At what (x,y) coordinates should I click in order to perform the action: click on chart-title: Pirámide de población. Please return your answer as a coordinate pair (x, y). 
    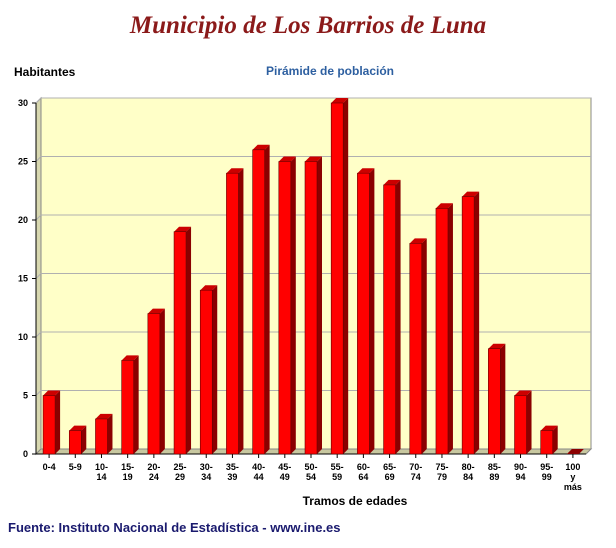
    Looking at the image, I should click on (330, 71).